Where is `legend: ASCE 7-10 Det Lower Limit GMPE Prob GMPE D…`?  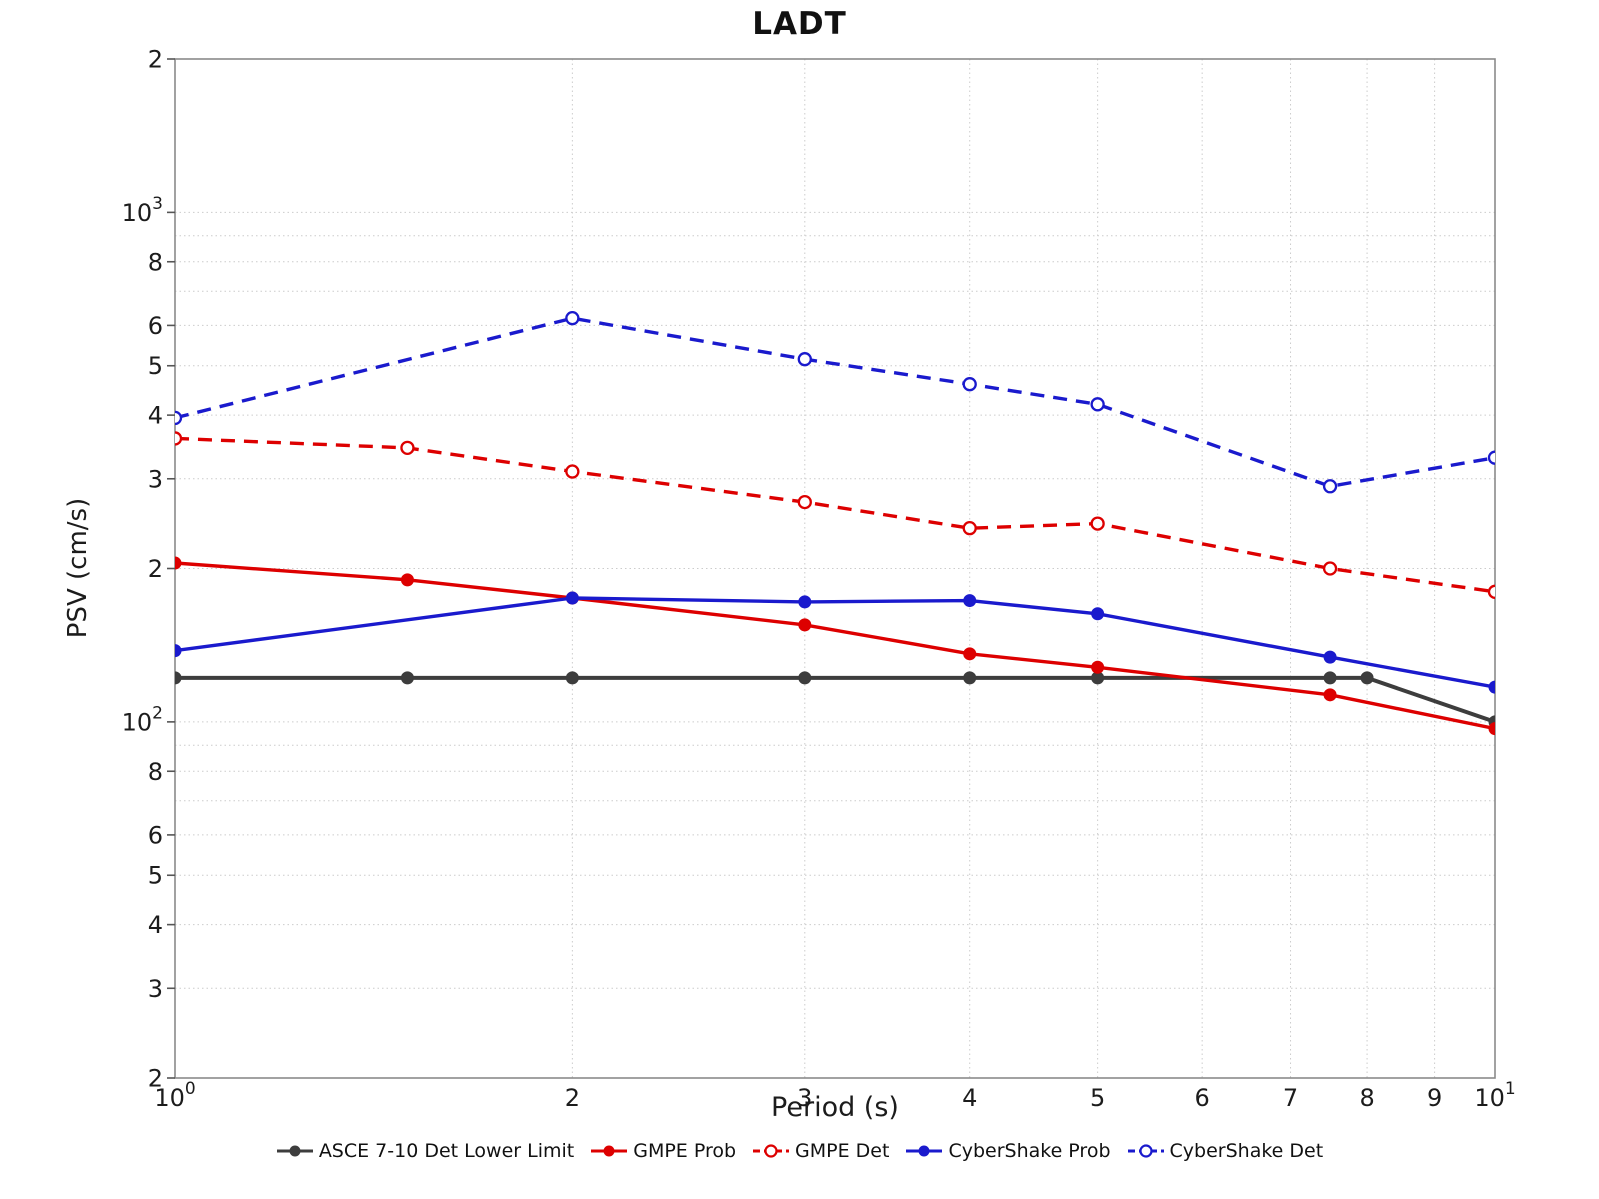 legend: ASCE 7-10 Det Lower Limit GMPE Prob GMPE D… is located at coordinates (799, 1151).